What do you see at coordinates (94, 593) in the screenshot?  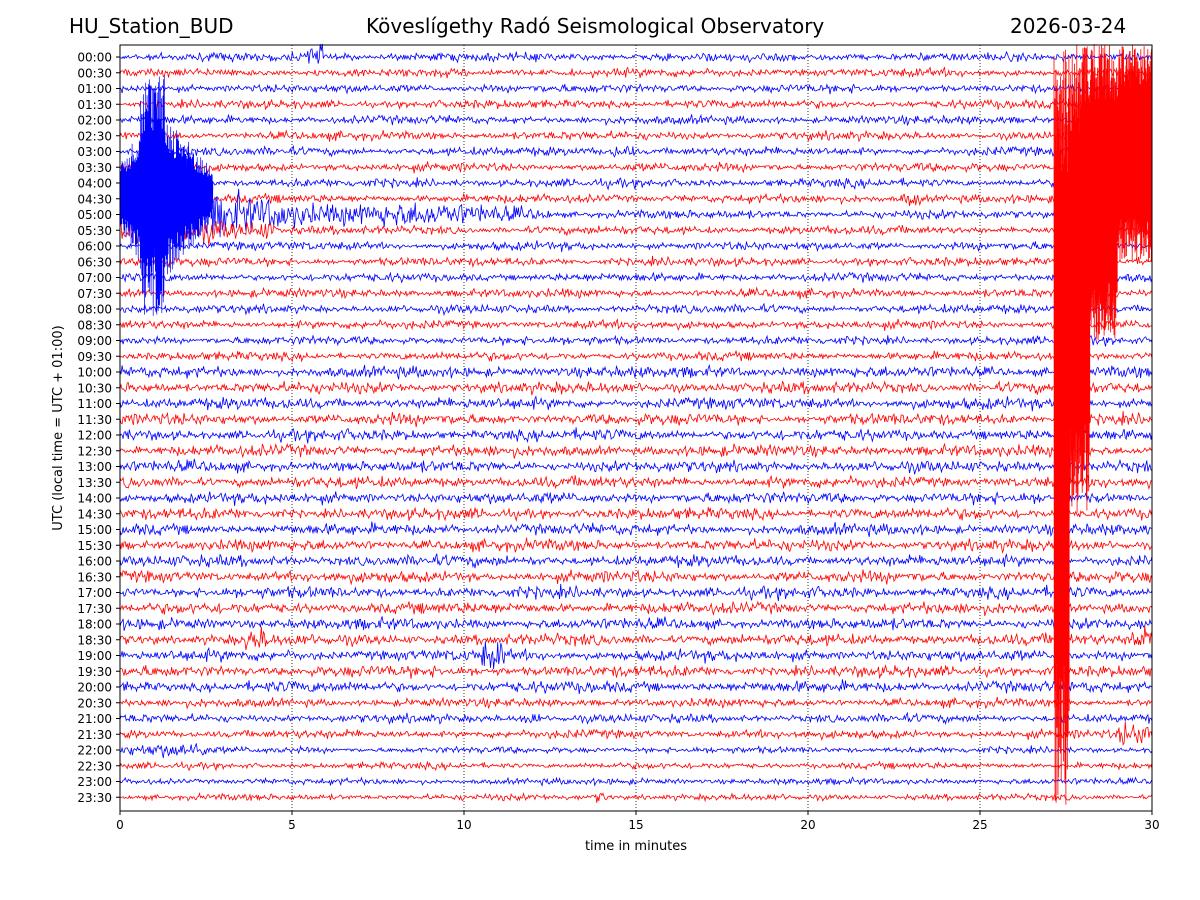 I see `y-tick-label: 17:00` at bounding box center [94, 593].